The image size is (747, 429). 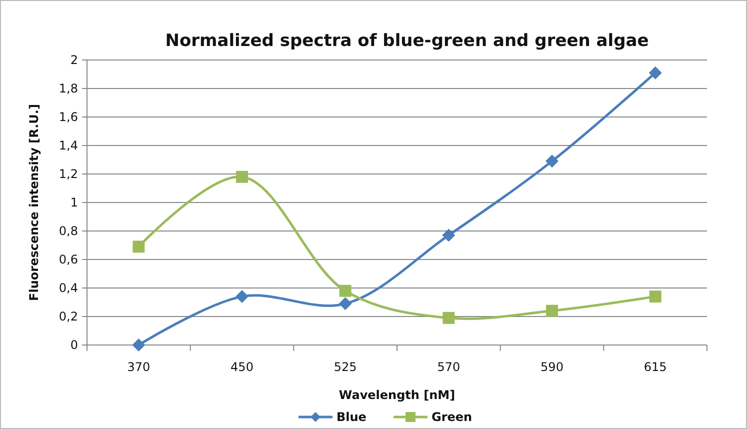 I want to click on chart-title: Normalized spectra of blue-green and green algae, so click(x=407, y=41).